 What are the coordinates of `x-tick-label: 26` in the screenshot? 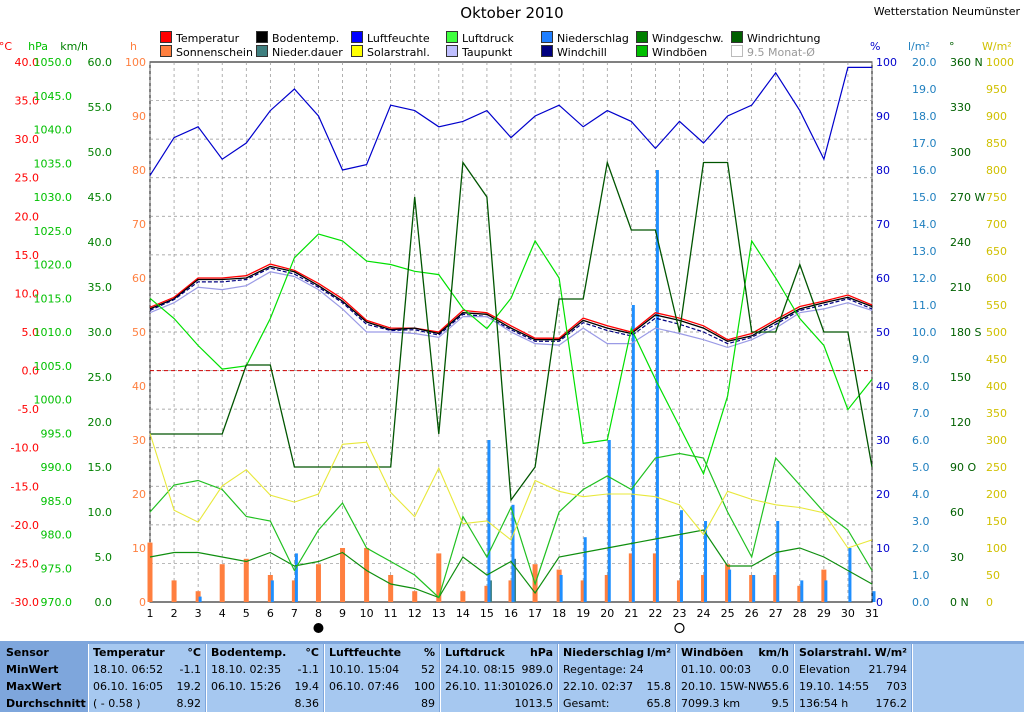 It's located at (752, 613).